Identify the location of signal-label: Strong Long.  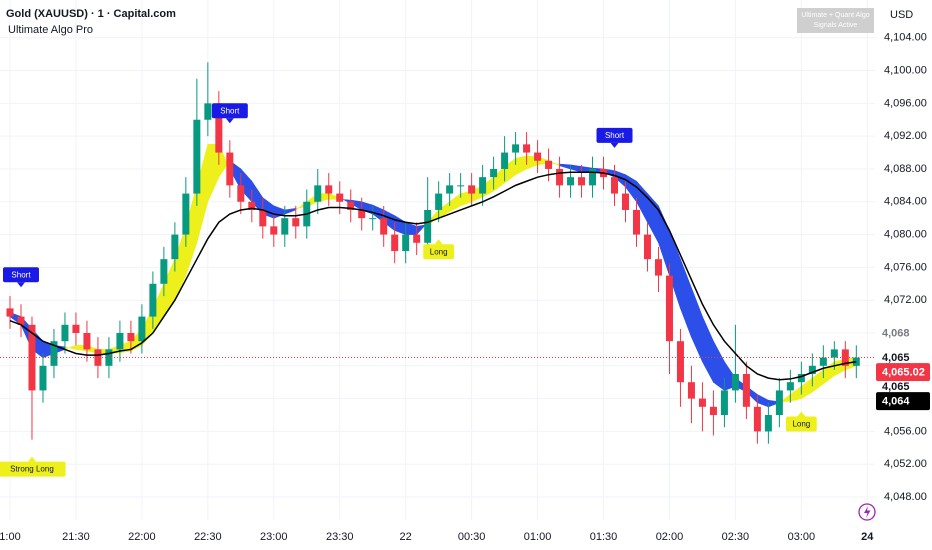
(32, 469).